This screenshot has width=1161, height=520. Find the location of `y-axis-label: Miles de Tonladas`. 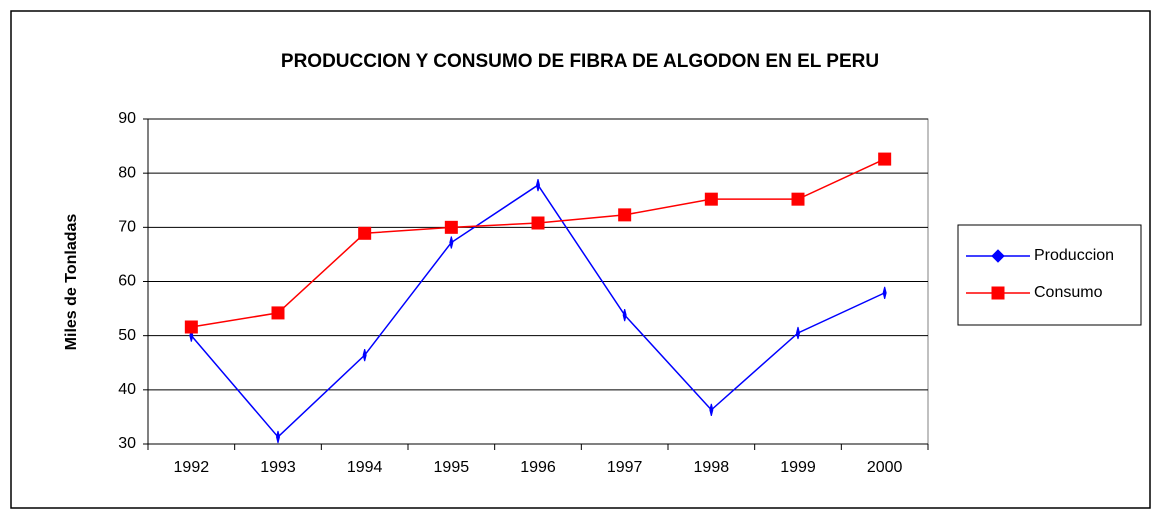

y-axis-label: Miles de Tonladas is located at coordinates (71, 282).